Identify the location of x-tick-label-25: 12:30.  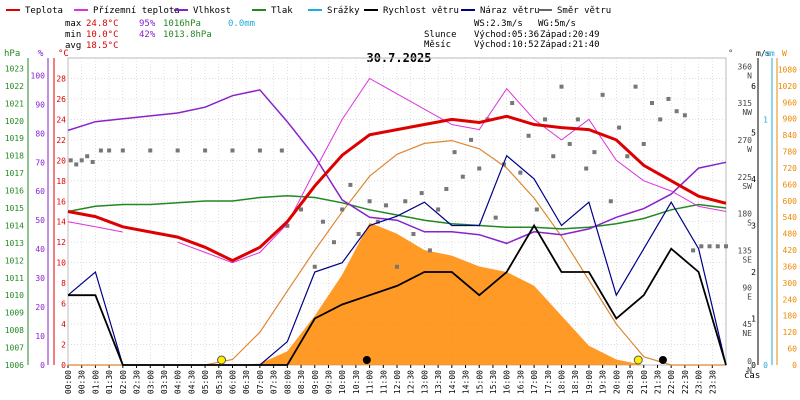
(411, 382).